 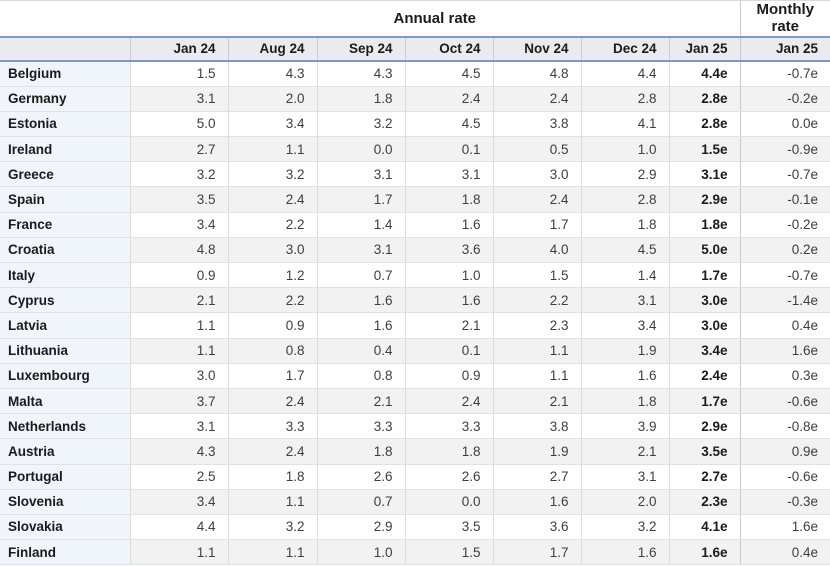 I want to click on country-cell: Slovakia, so click(x=65, y=527).